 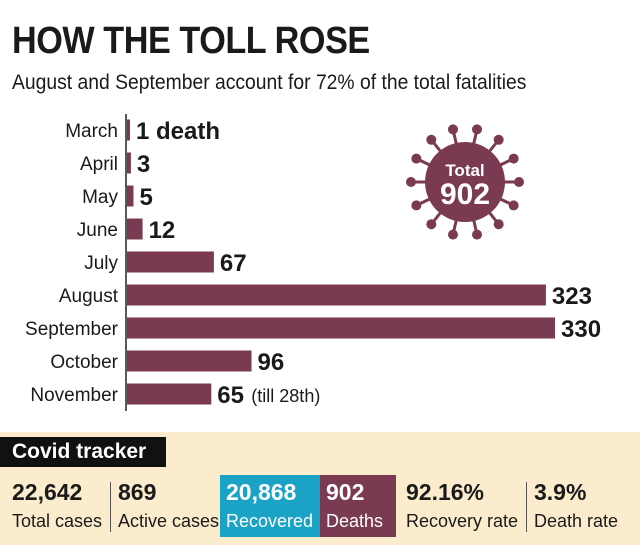 I want to click on value-label: 65, so click(x=230, y=395).